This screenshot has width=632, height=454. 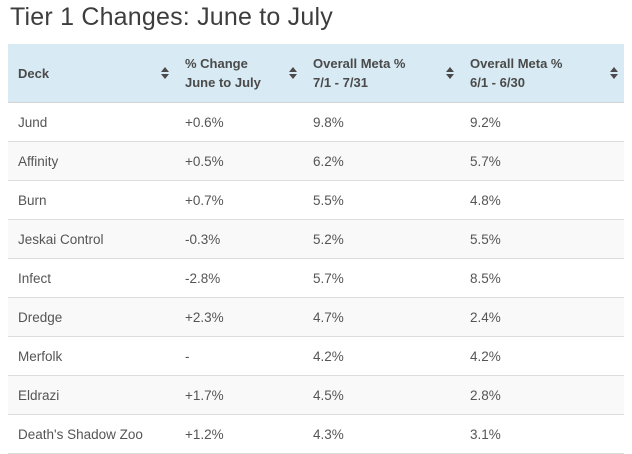 What do you see at coordinates (239, 278) in the screenshot?
I see `pct-change-cell: -2.8%` at bounding box center [239, 278].